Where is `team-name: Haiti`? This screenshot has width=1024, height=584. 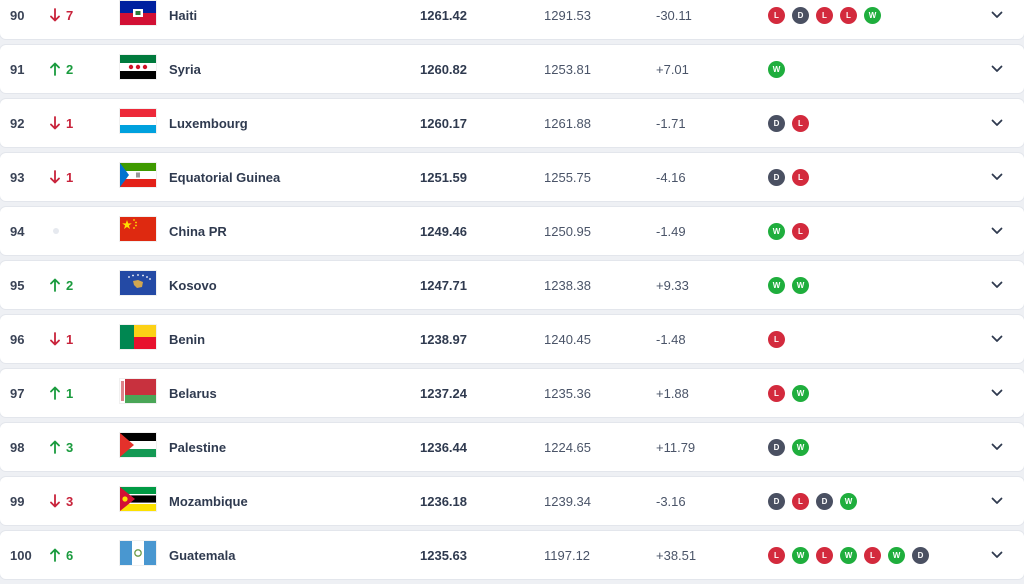 team-name: Haiti is located at coordinates (183, 15).